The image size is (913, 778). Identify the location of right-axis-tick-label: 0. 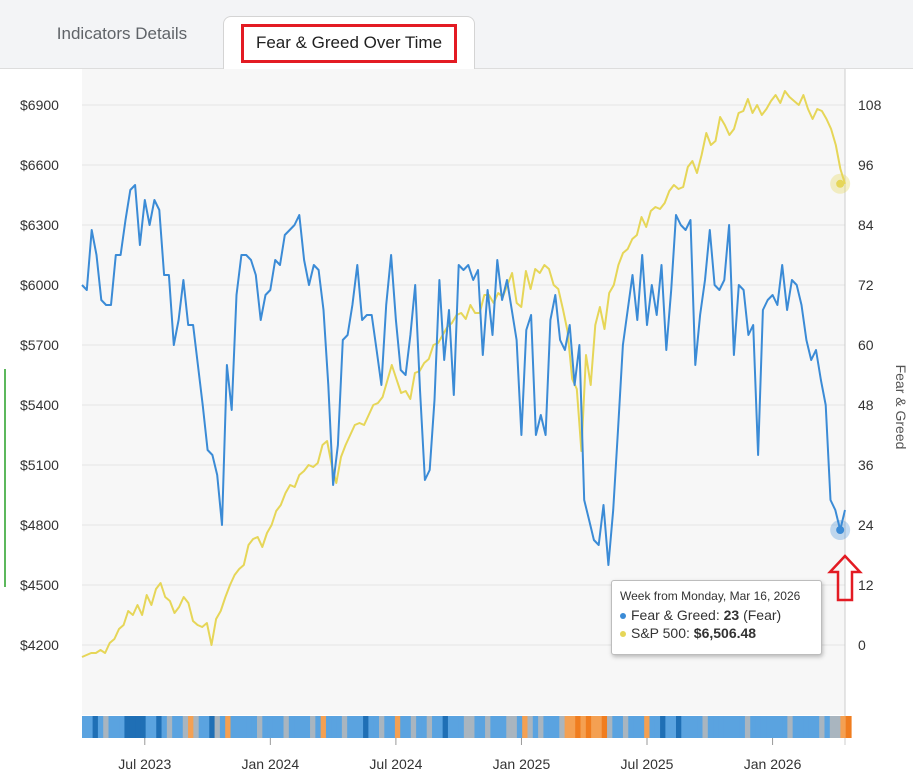
(862, 645).